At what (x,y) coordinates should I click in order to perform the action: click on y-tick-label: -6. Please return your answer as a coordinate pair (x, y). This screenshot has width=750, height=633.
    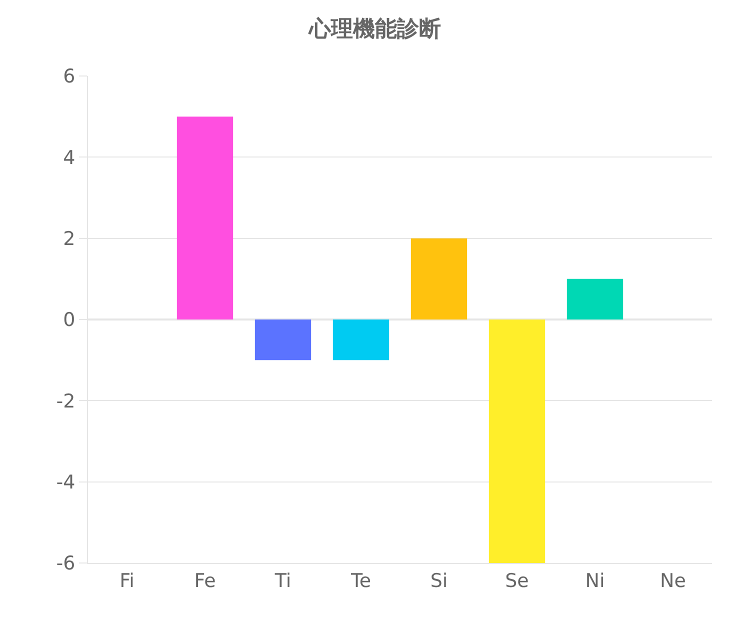
    Looking at the image, I should click on (66, 563).